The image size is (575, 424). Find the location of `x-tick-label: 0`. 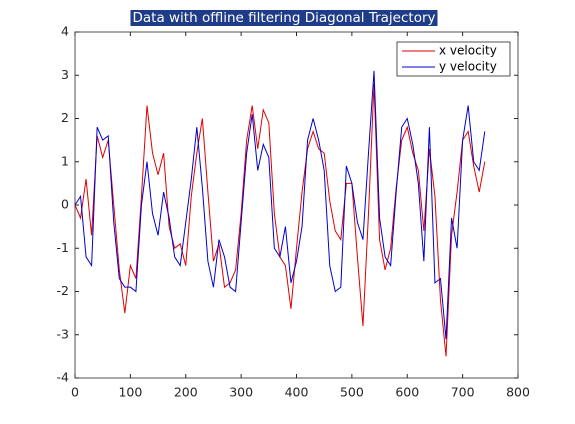

x-tick-label: 0 is located at coordinates (75, 392).